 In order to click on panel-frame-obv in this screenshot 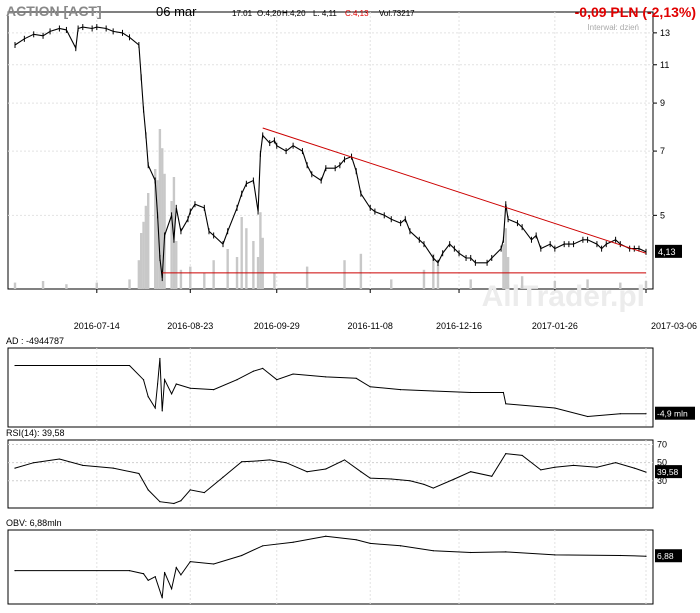, I will do `click(330, 567)`.